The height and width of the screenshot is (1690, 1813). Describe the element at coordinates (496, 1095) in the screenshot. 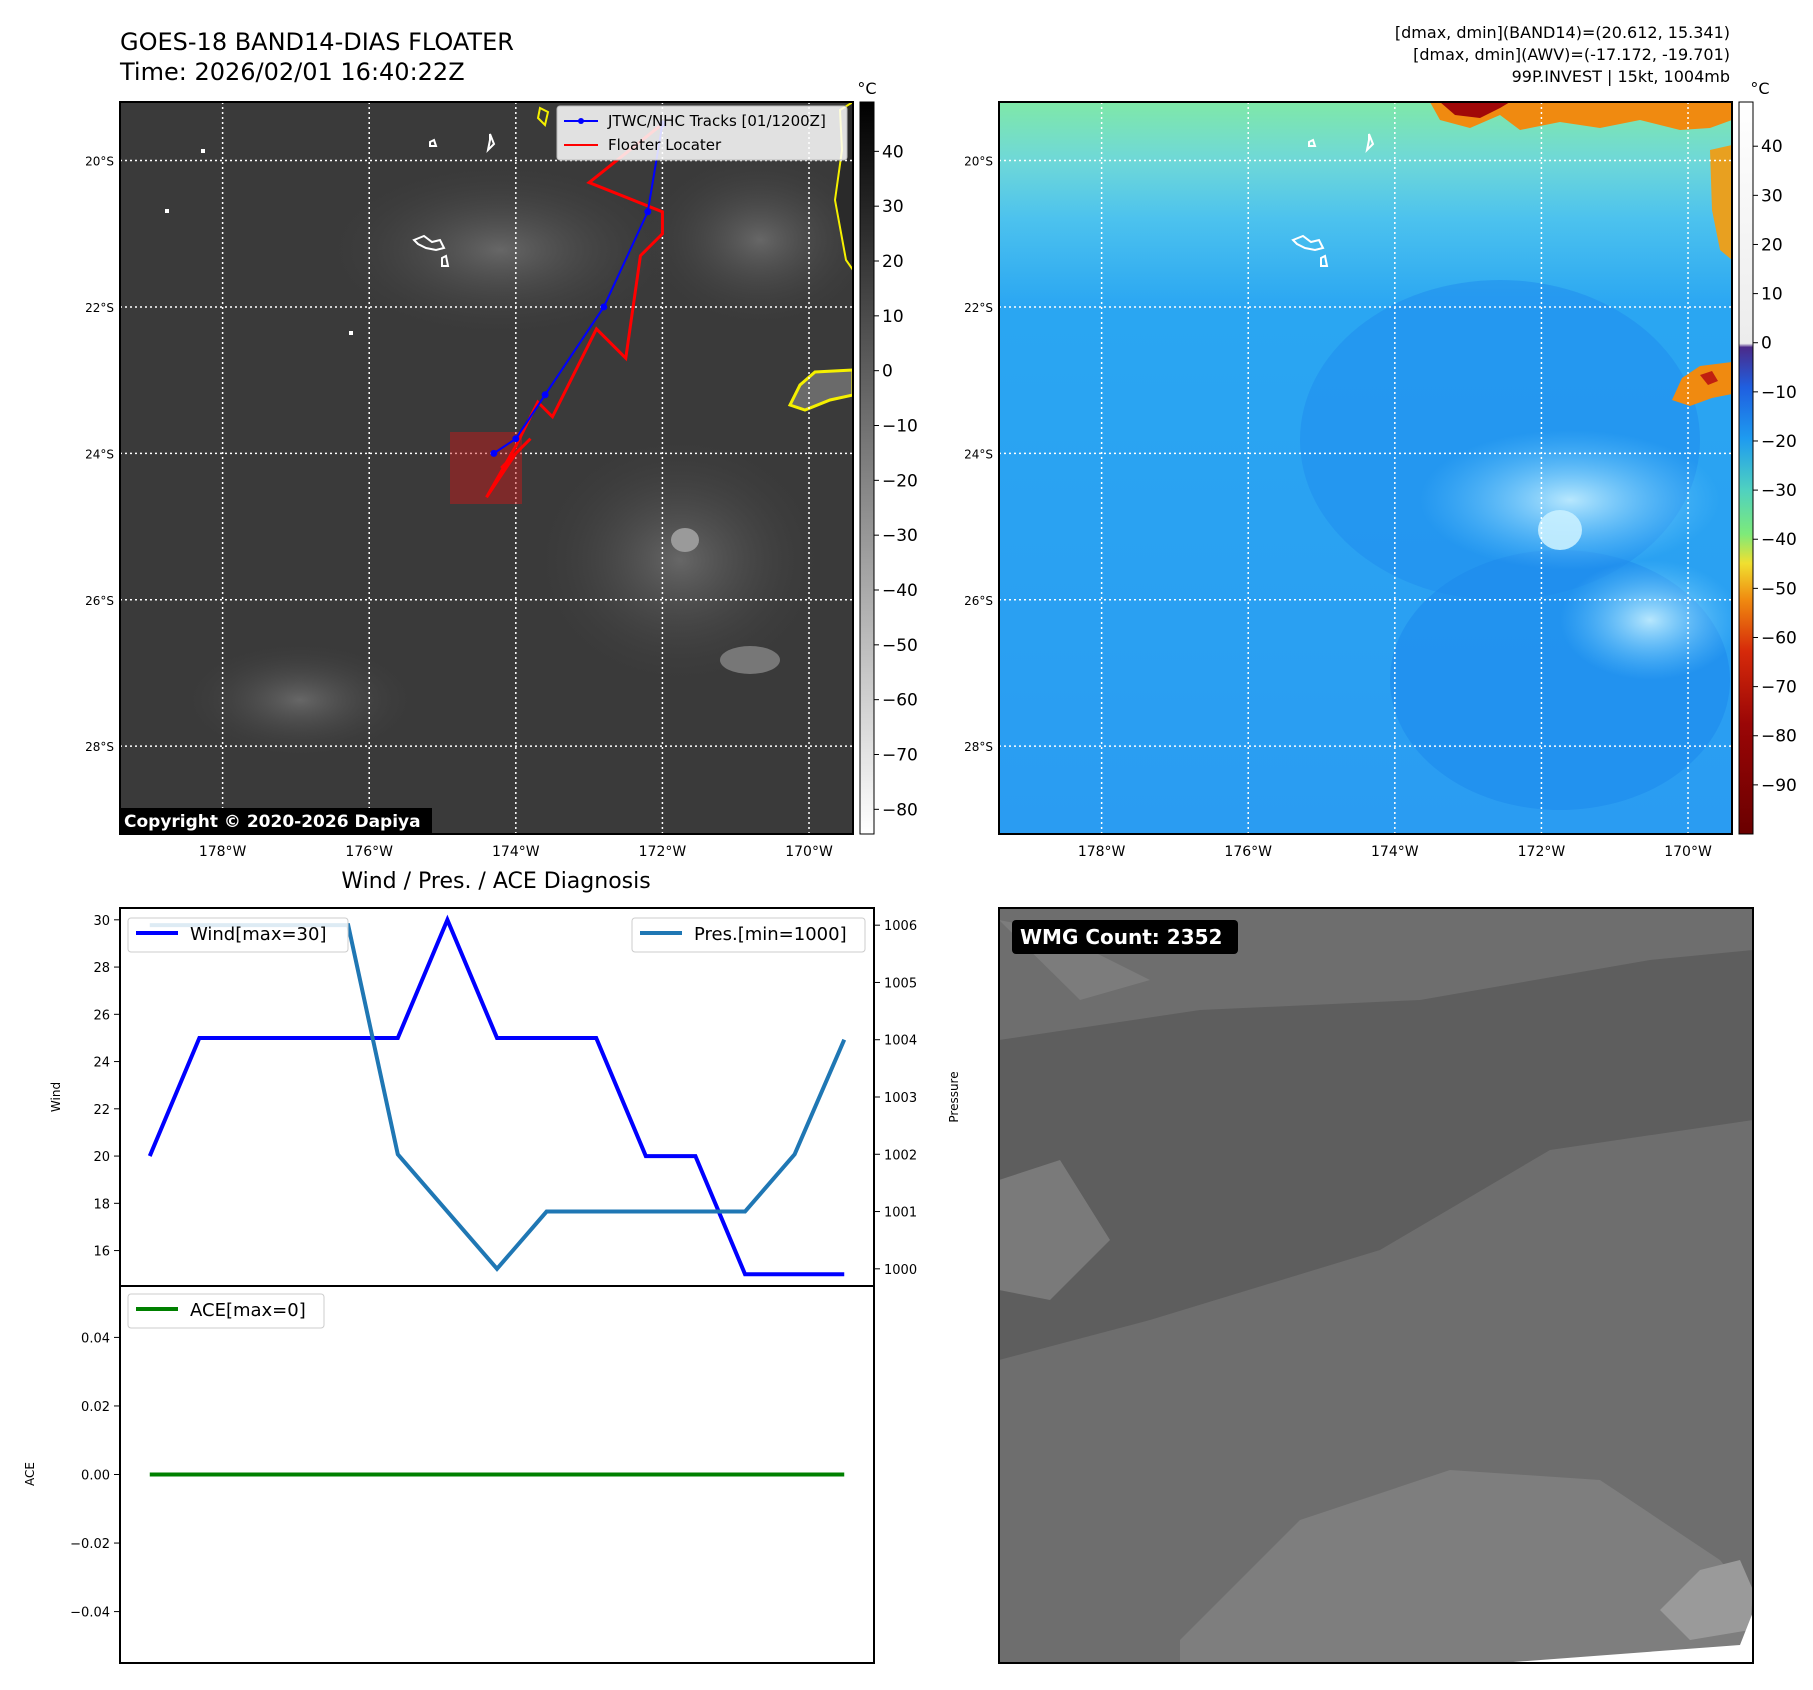

I see `wind-series-line` at that location.